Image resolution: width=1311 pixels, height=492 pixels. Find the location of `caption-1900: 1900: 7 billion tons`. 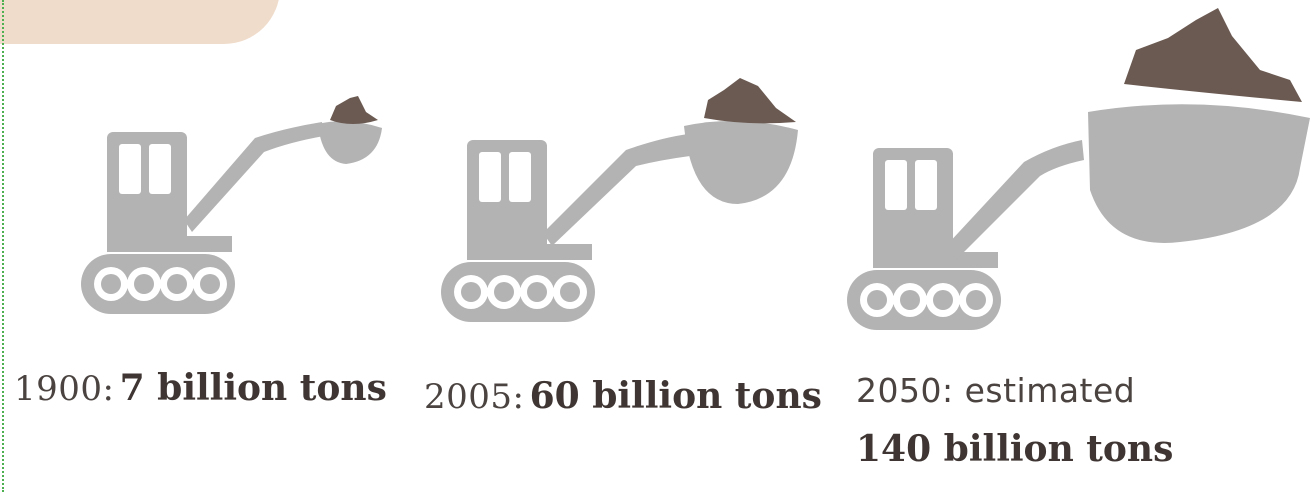

caption-1900: 1900: 7 billion tons is located at coordinates (200, 388).